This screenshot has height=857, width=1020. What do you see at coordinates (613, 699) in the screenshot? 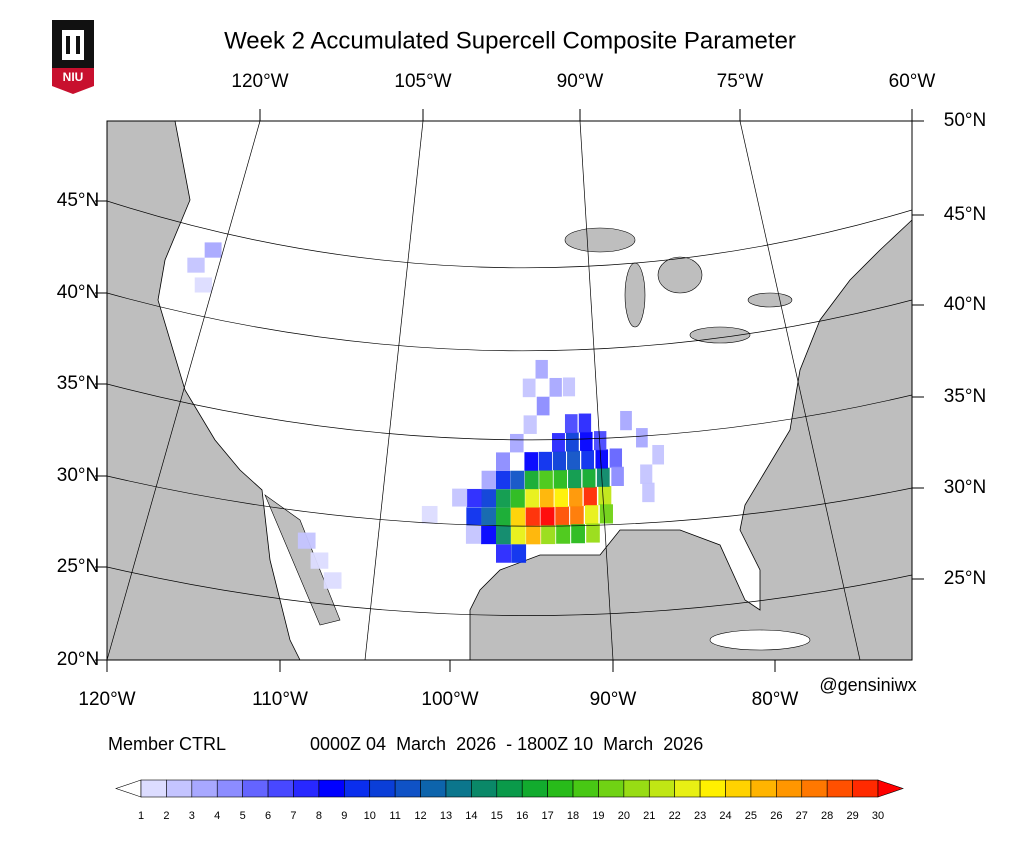
I see `axis-label: 90°W` at bounding box center [613, 699].